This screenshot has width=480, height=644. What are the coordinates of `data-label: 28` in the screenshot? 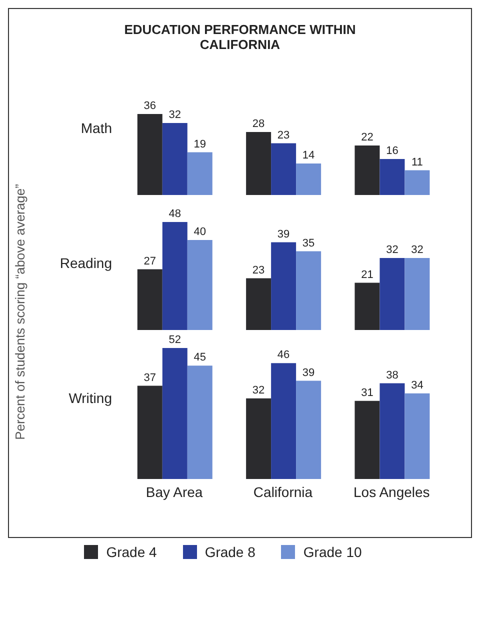 It's located at (258, 124).